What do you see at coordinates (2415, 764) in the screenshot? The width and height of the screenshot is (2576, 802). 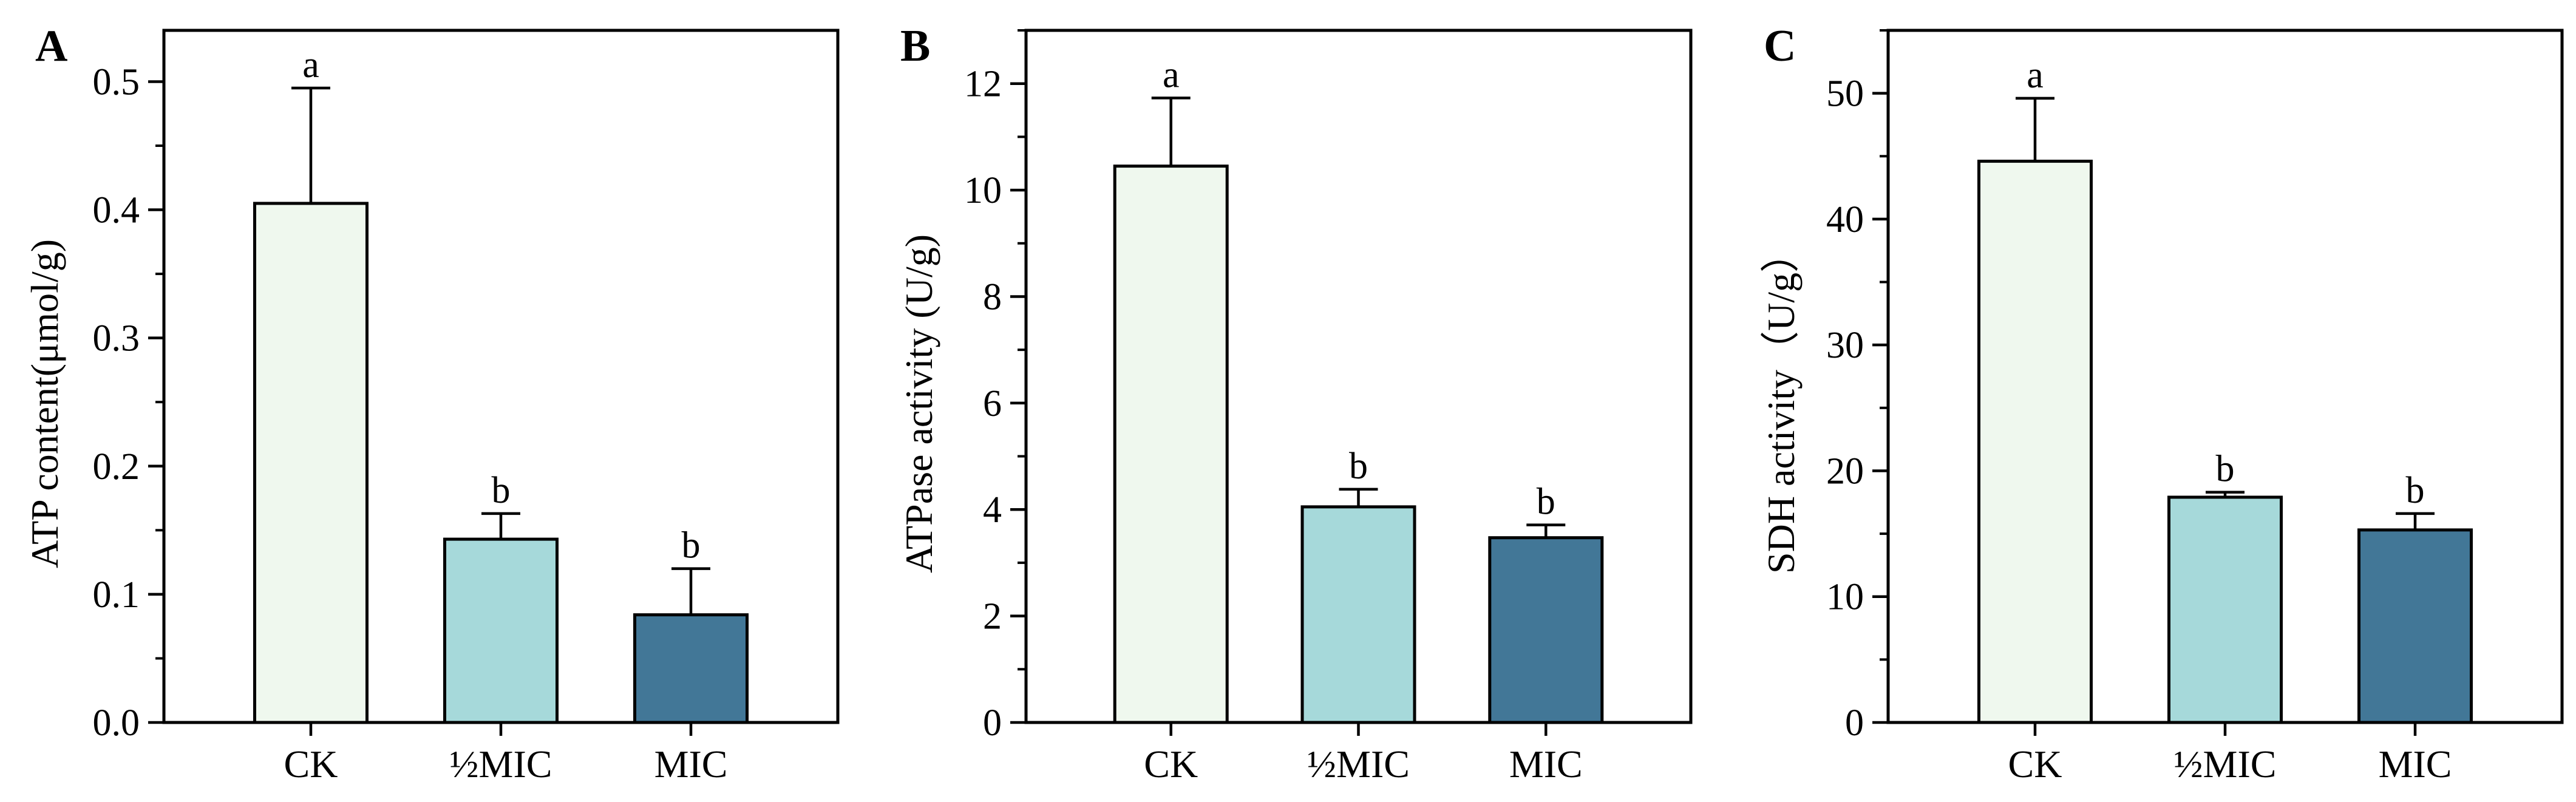 I see `x-tick-label-c-3: MIC` at bounding box center [2415, 764].